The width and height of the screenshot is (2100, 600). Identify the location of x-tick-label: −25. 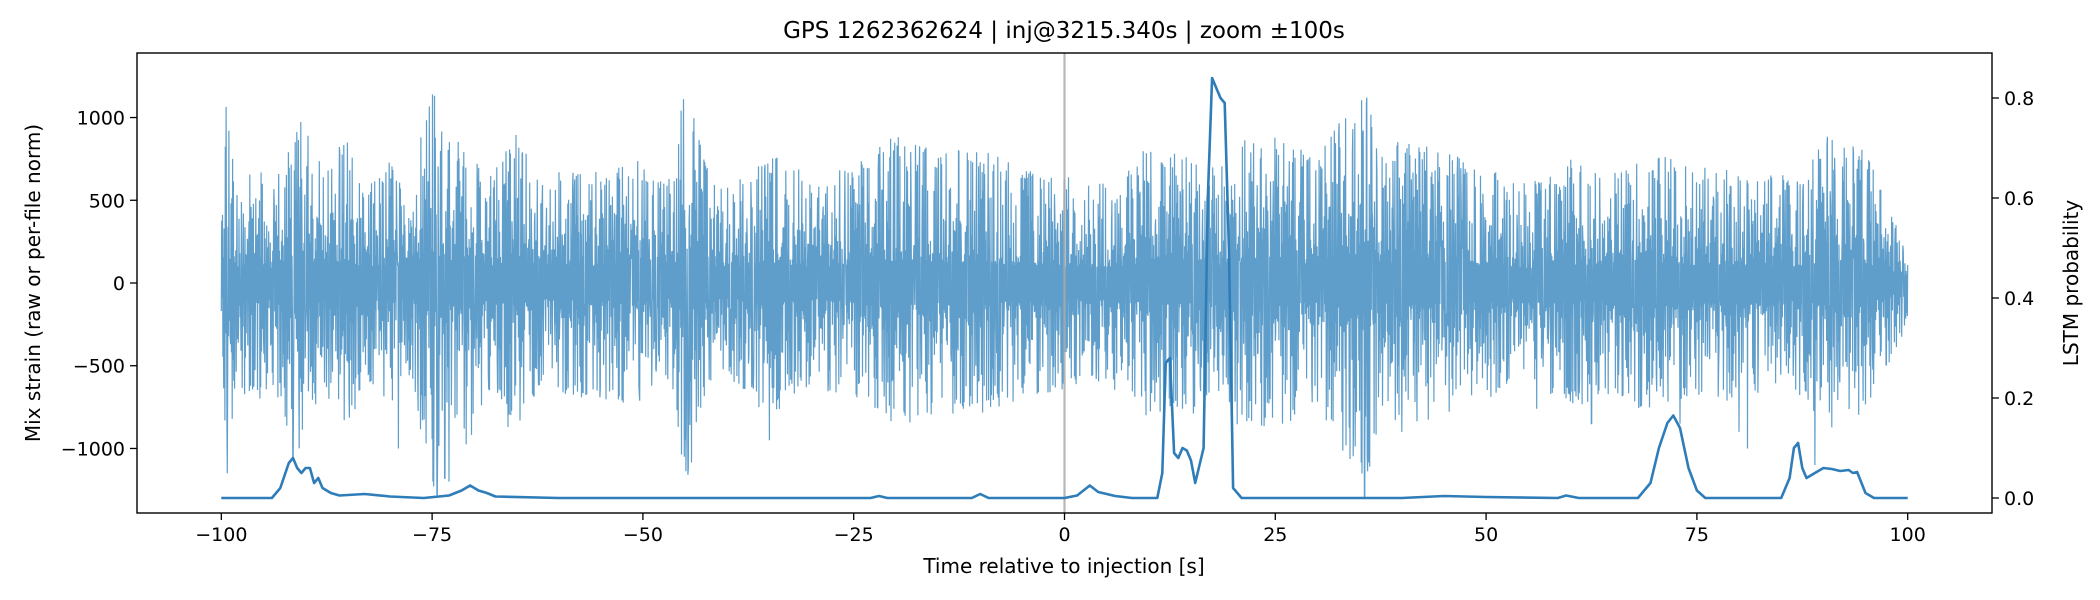
(854, 535).